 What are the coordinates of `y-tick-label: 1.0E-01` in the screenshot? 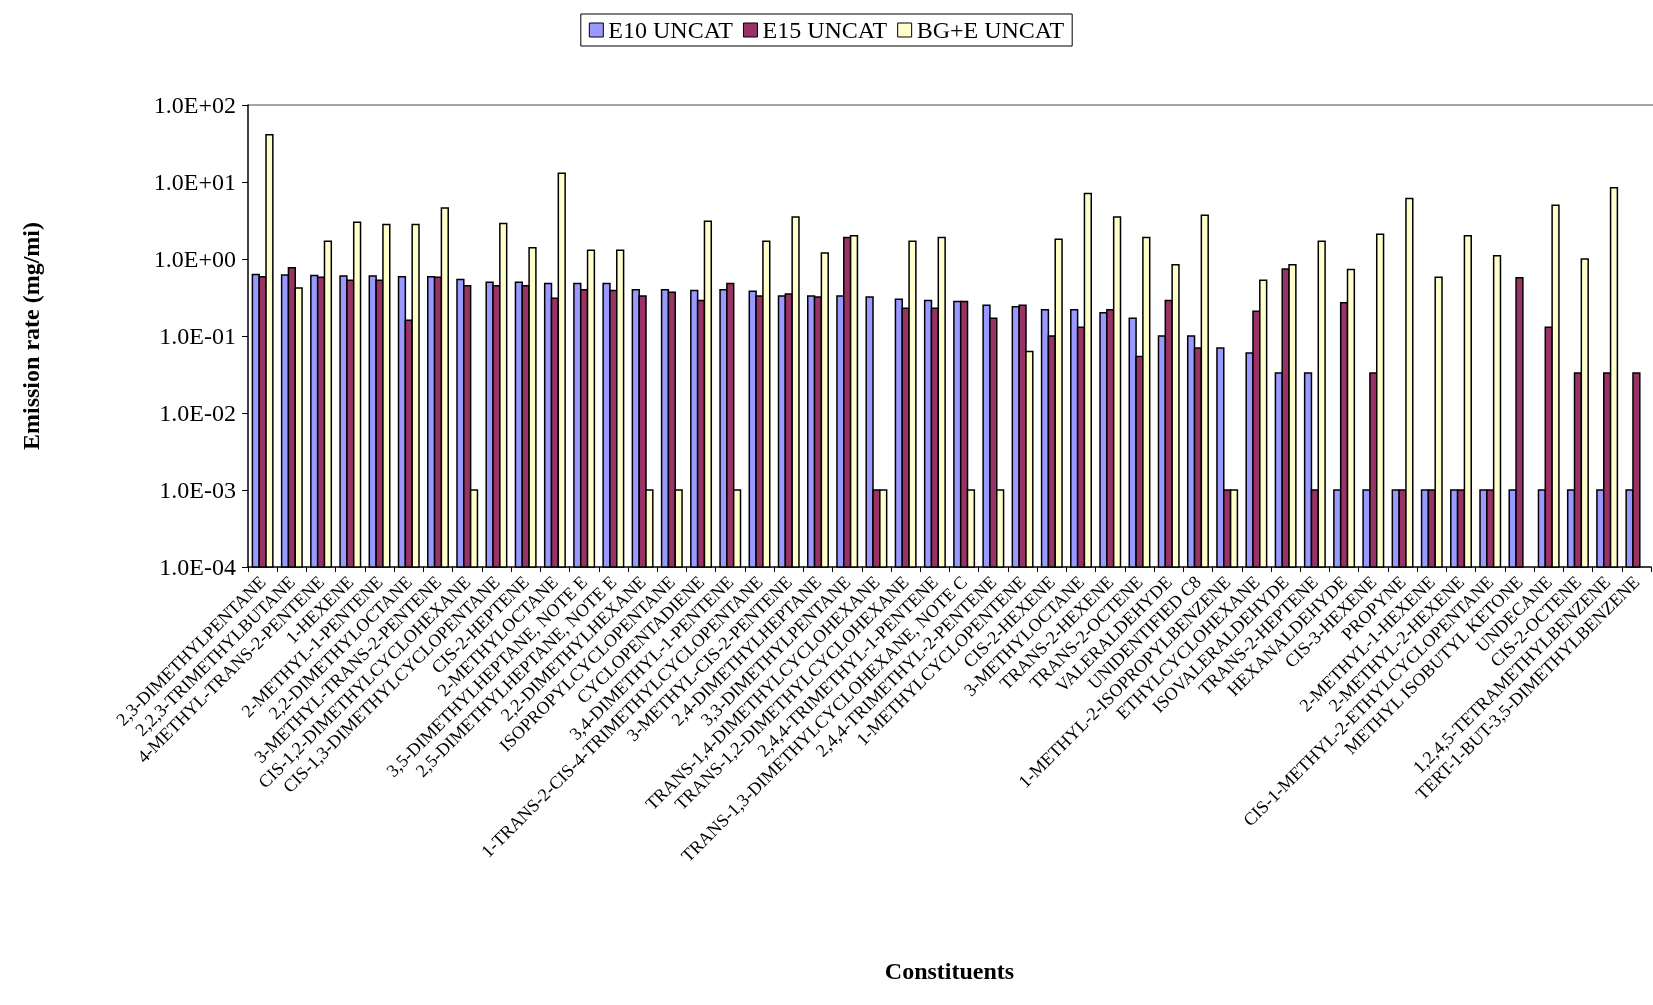 It's located at (197, 336).